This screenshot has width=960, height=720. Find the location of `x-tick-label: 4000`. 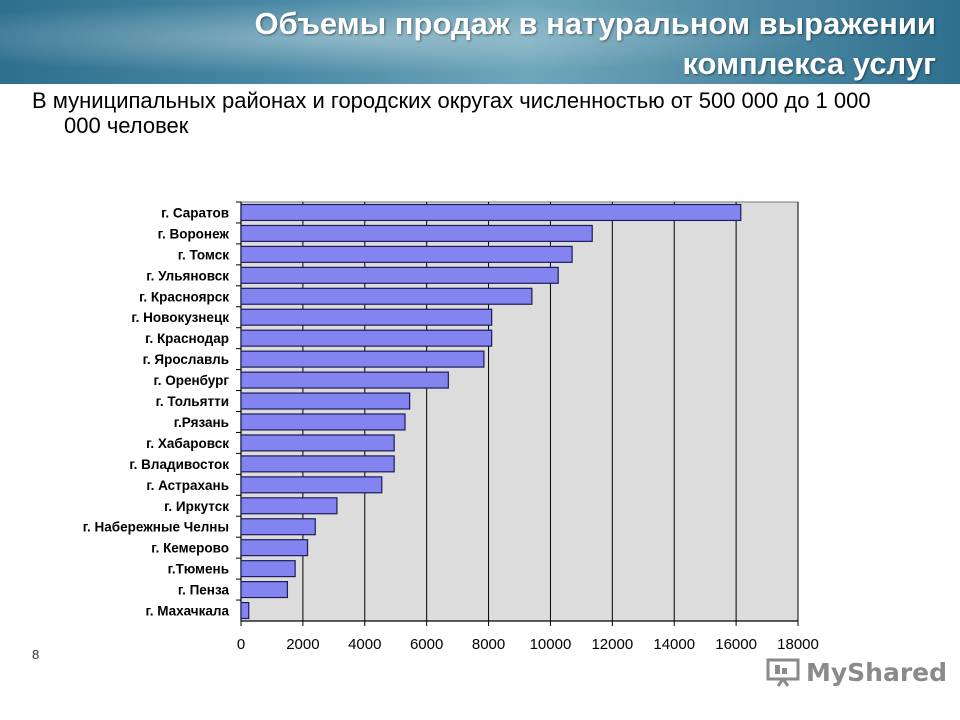

x-tick-label: 4000 is located at coordinates (364, 644).